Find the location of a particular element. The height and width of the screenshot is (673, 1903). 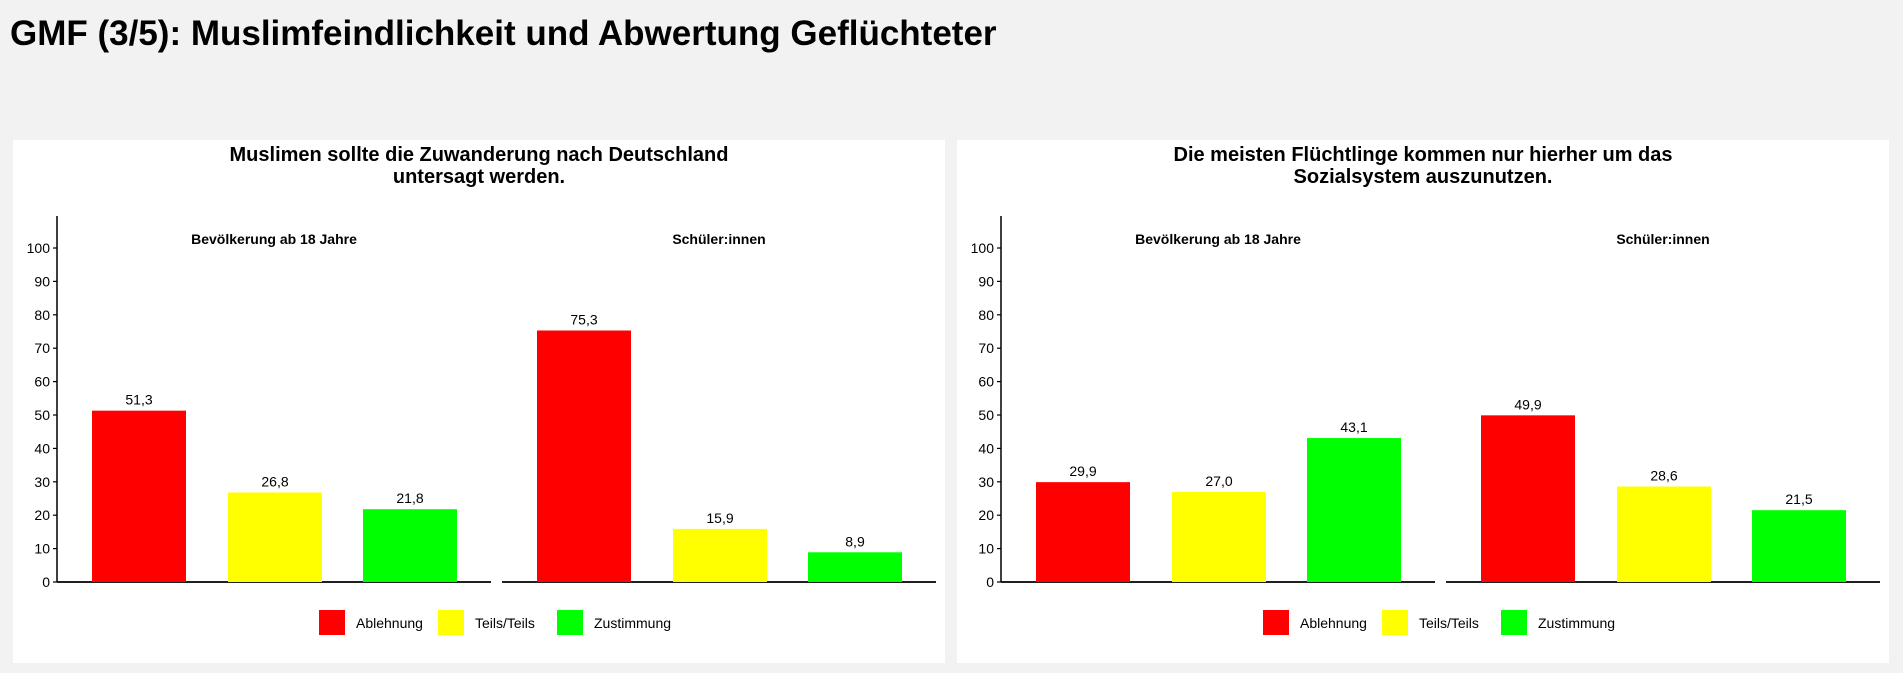

bar-value-label: 51,3 is located at coordinates (138, 400).